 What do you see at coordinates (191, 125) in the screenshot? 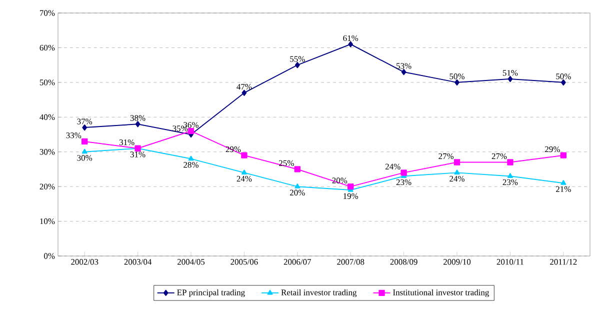
I see `data-label: 36%` at bounding box center [191, 125].